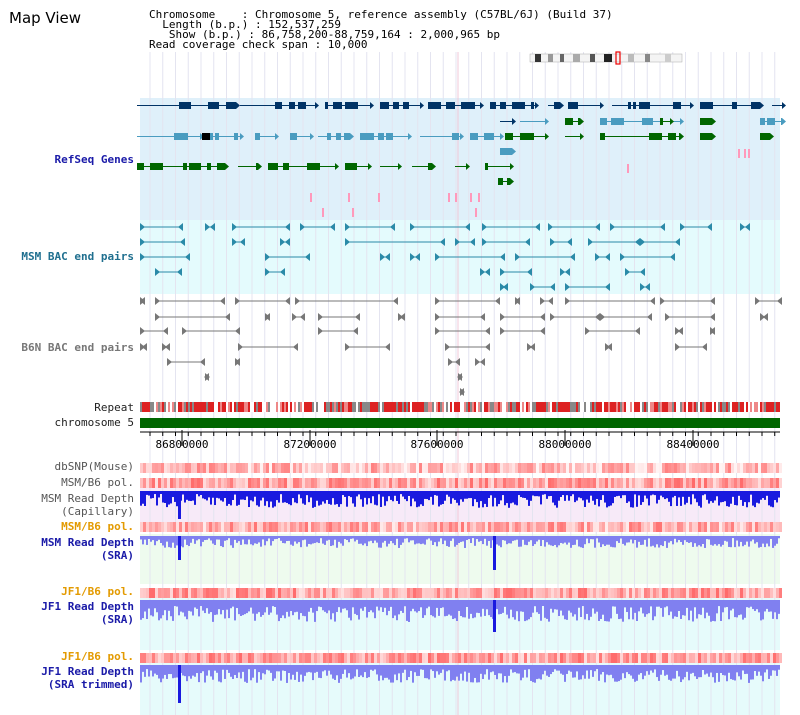 The image size is (800, 715). Describe the element at coordinates (87, 606) in the screenshot. I see `track-label-jf1-depth-sra: JF1 Read Depth` at that location.